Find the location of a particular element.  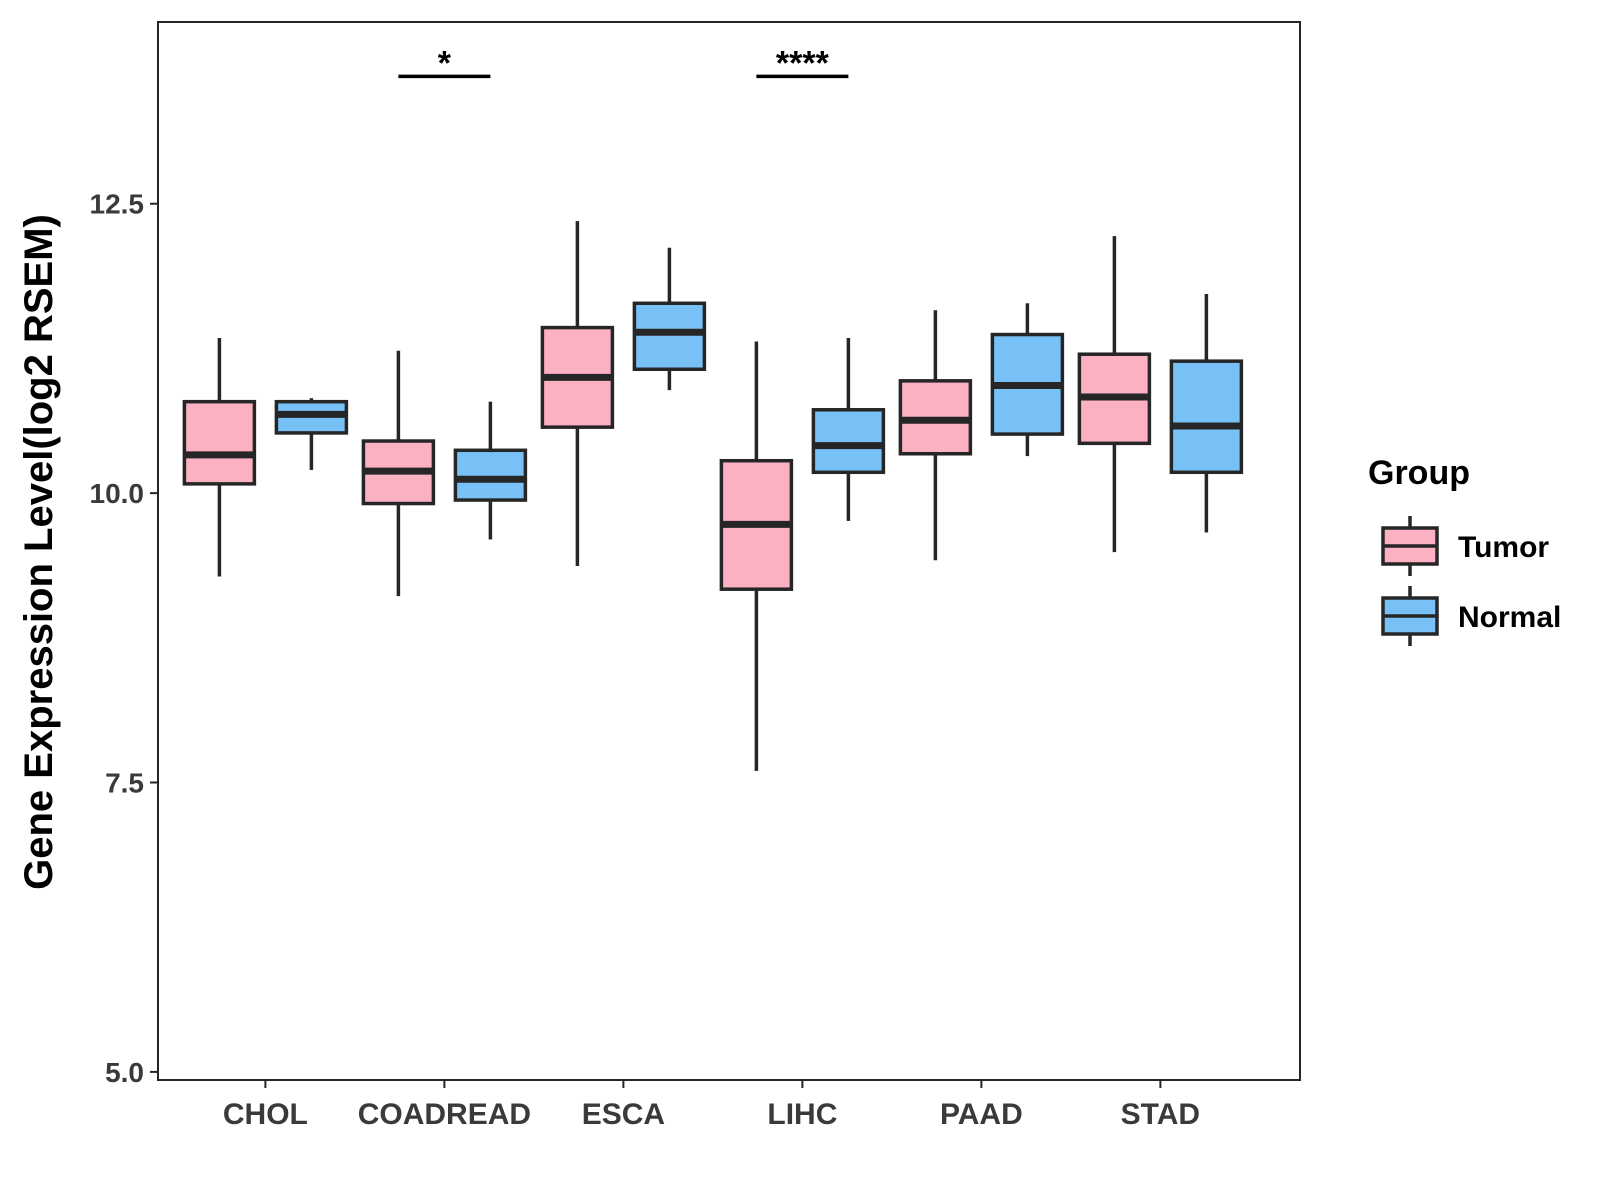

x-tick-label: CHOL is located at coordinates (265, 1114).